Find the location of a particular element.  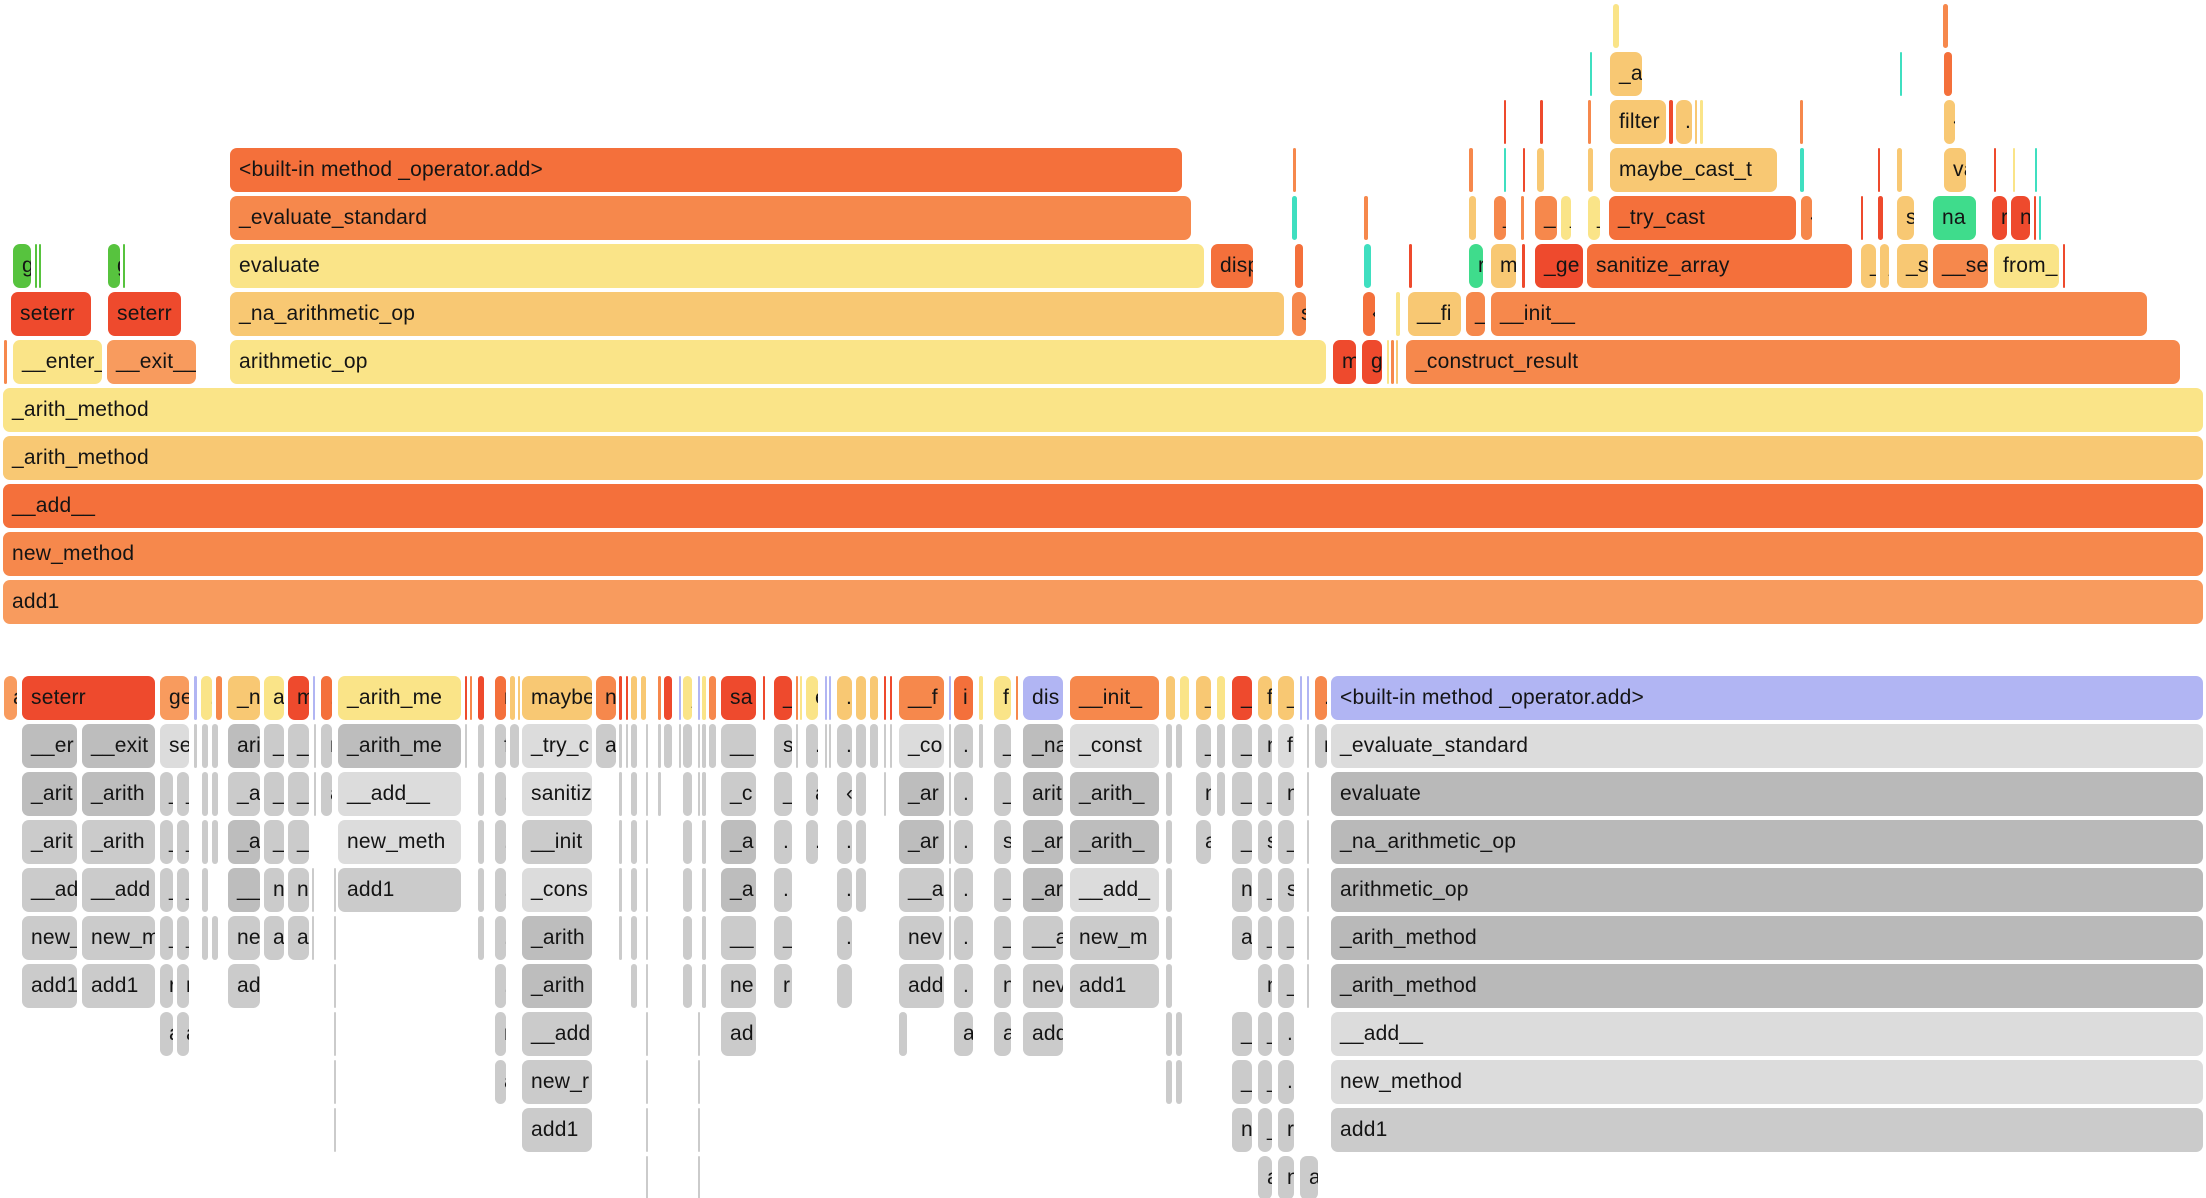

frame-bar: _arith is located at coordinates (118, 794).